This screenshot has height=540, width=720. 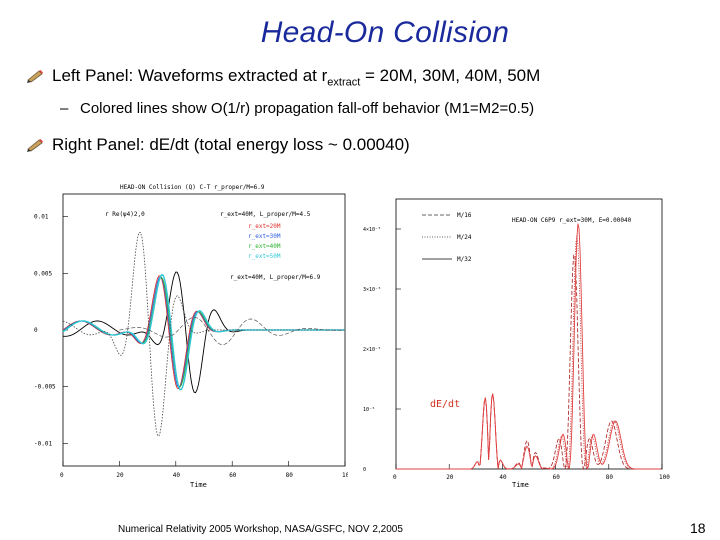 What do you see at coordinates (264, 236) in the screenshot?
I see `legend-r30: r_ext=30M` at bounding box center [264, 236].